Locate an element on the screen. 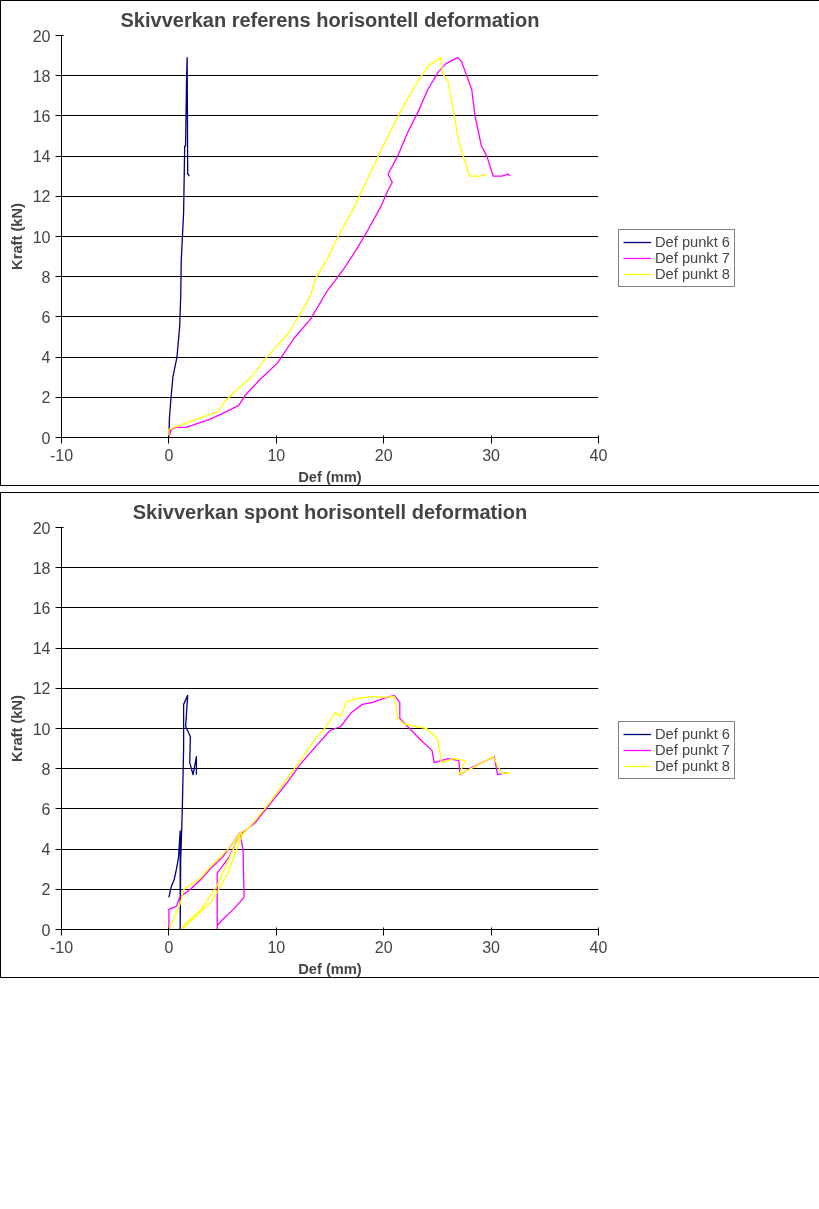  chart-title: Skivverkan referens horisontell deformation is located at coordinates (330, 19).